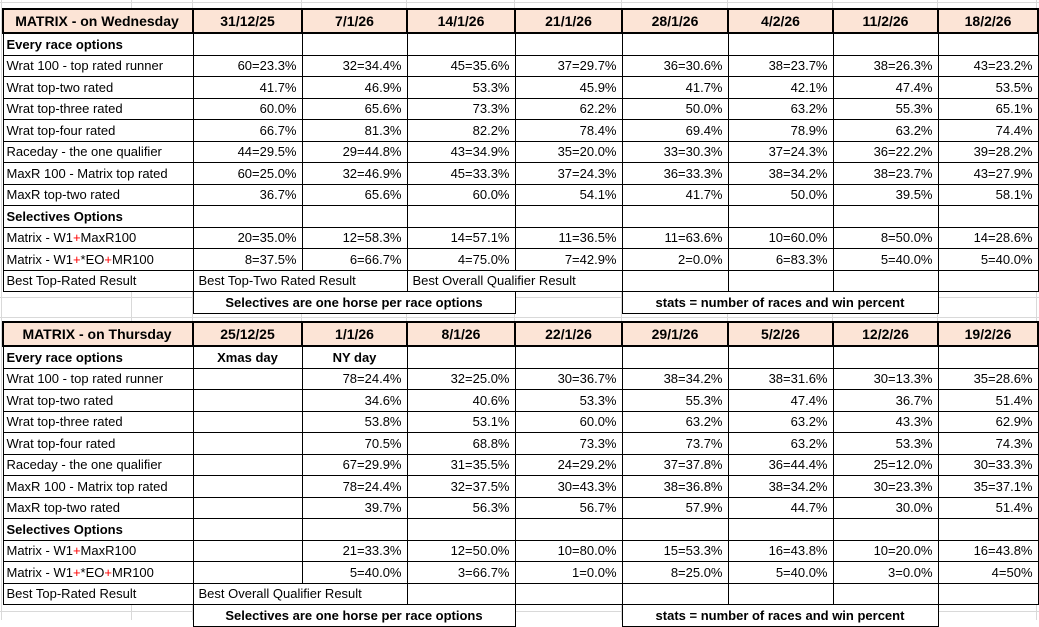  Describe the element at coordinates (354, 130) in the screenshot. I see `data-cell: 81.3%` at that location.